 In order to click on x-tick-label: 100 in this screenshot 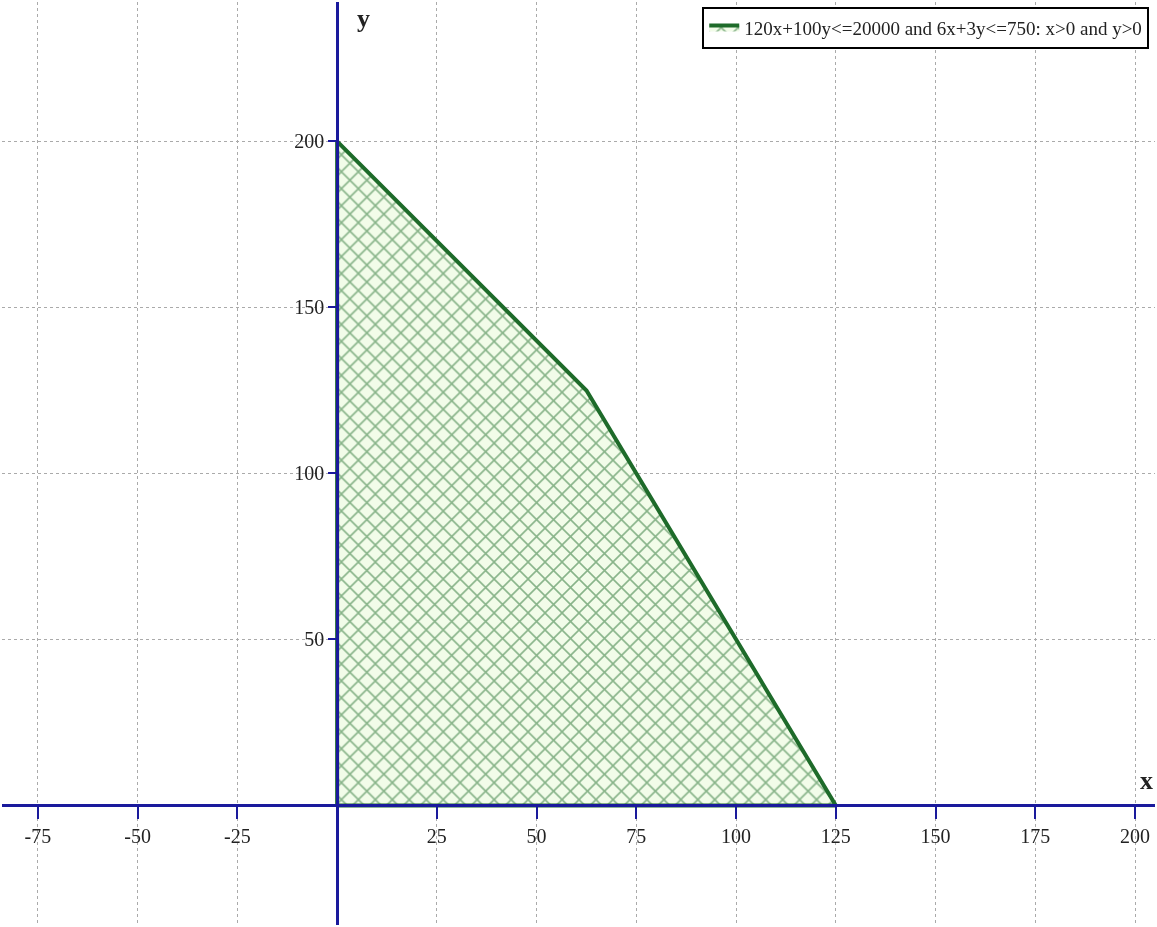, I will do `click(736, 836)`.